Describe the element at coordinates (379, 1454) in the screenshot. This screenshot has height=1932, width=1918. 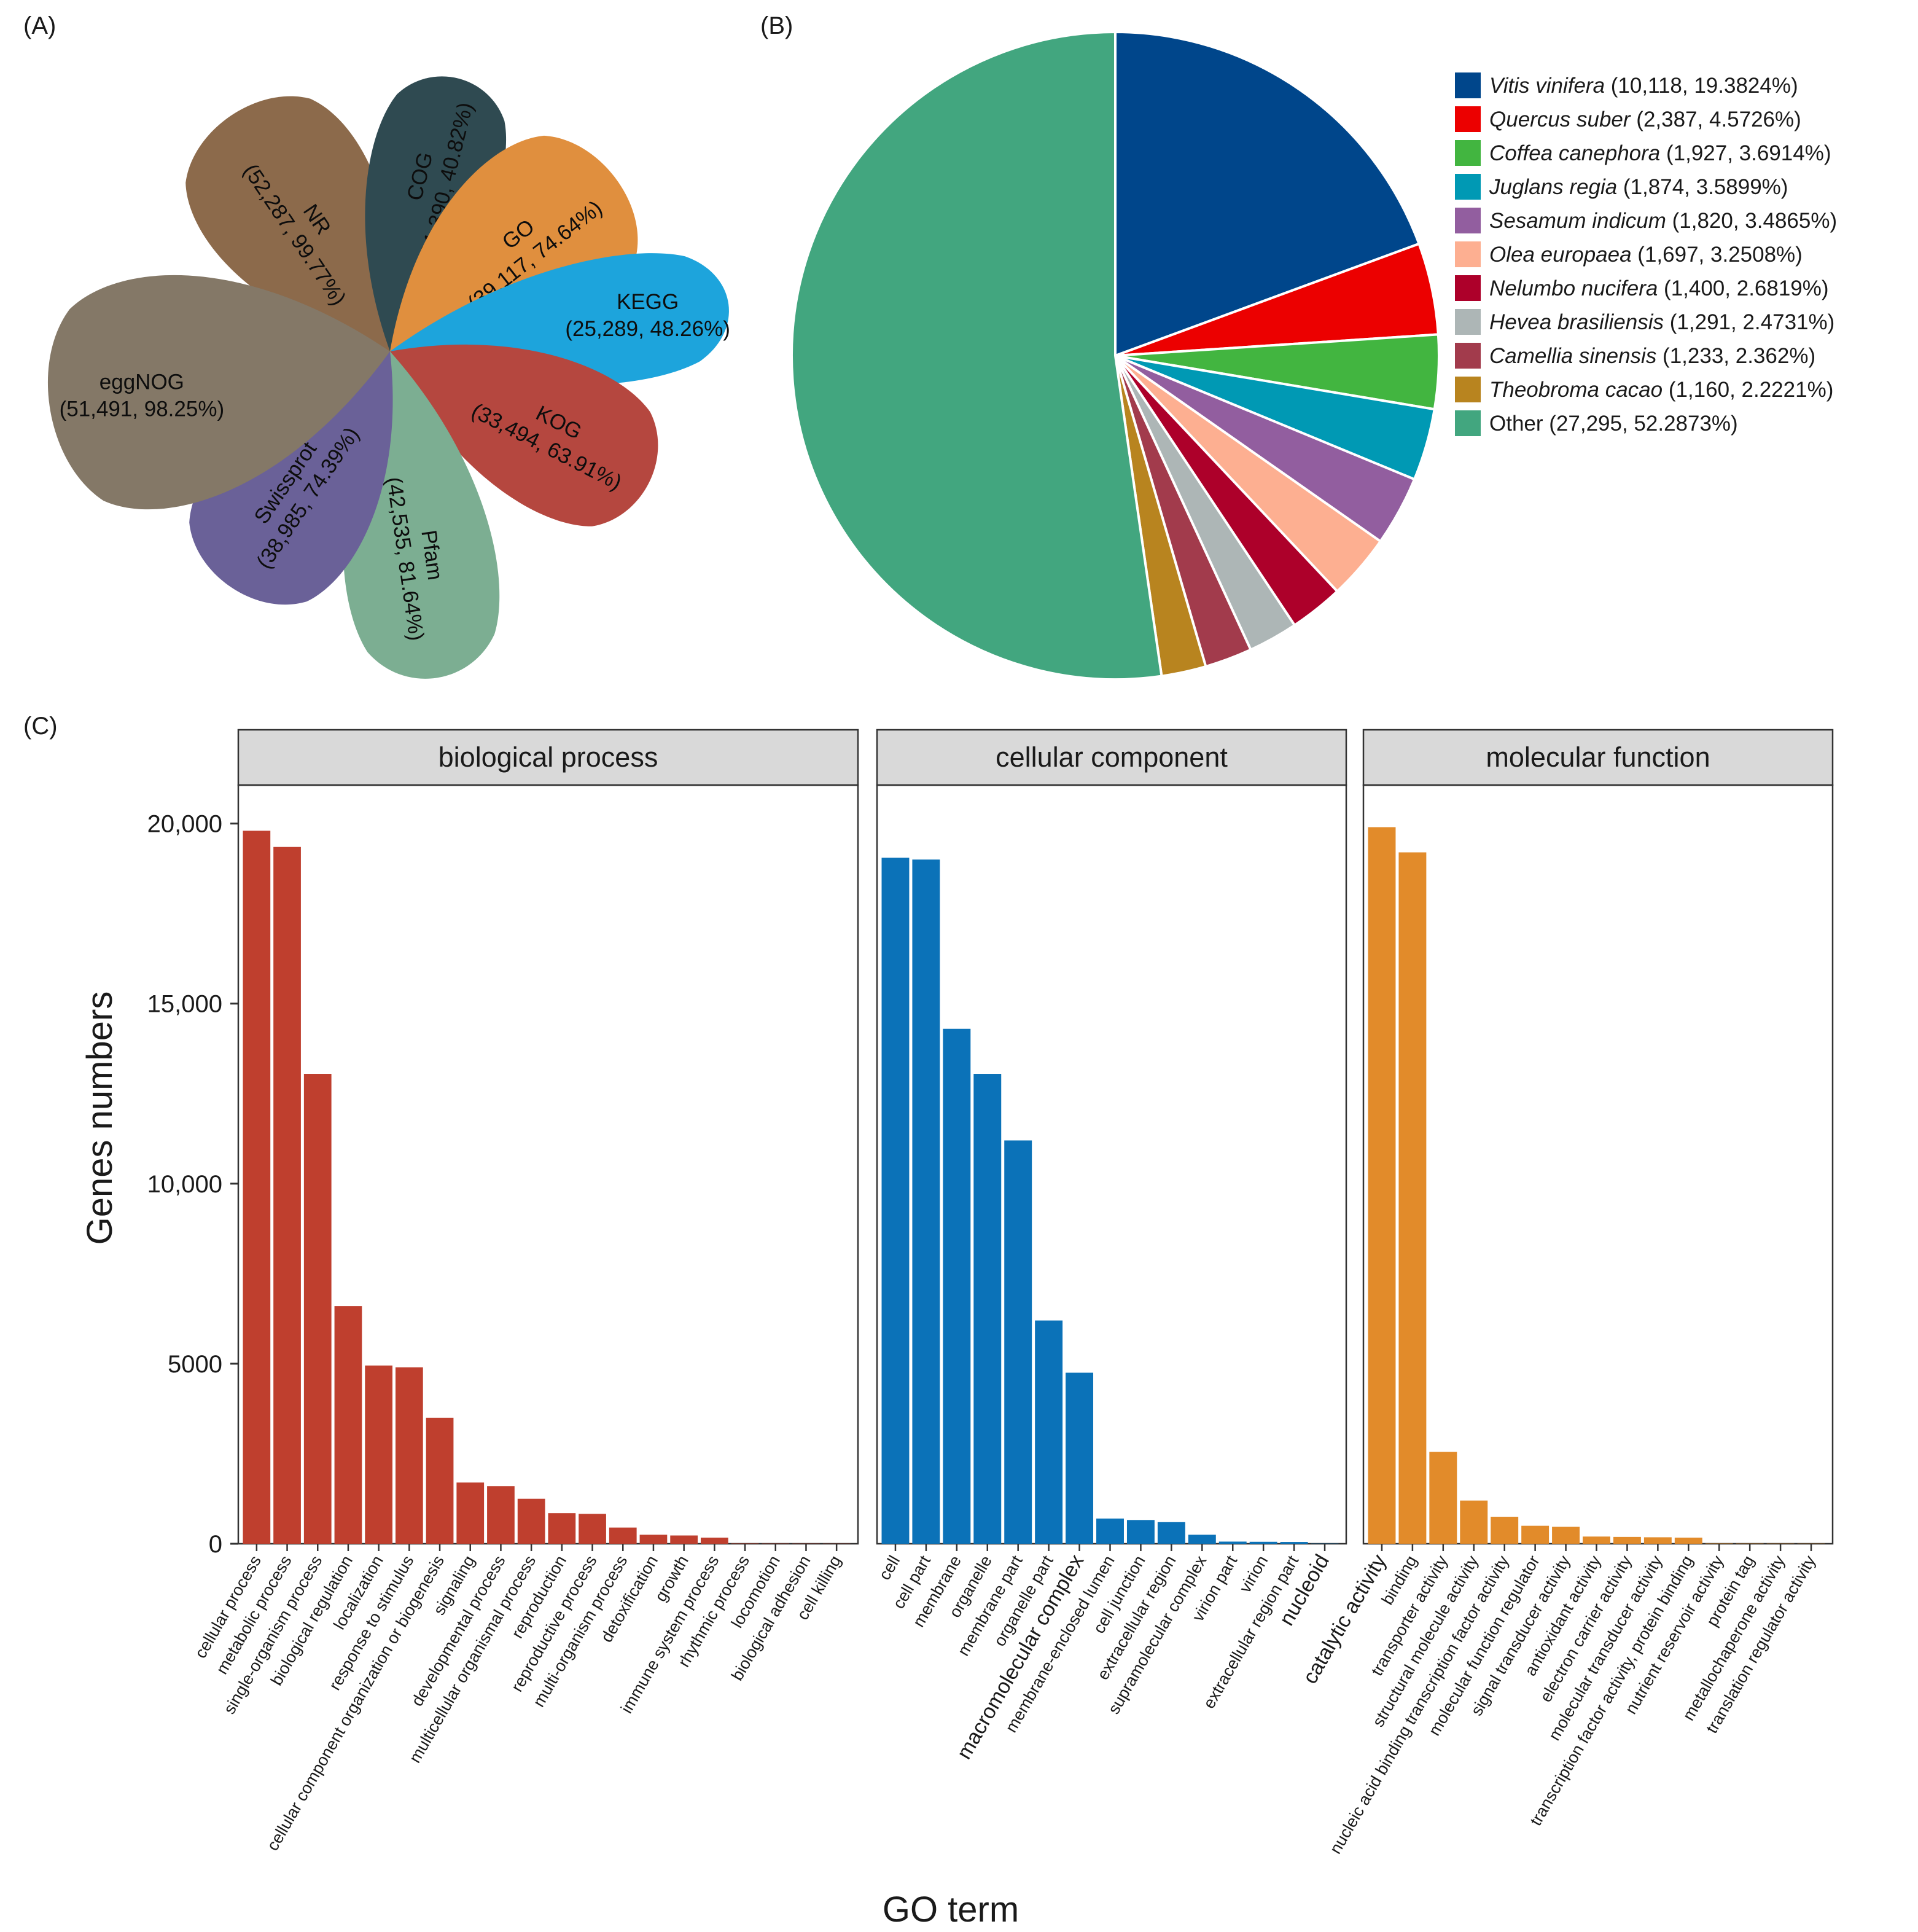
I see `bar-localization` at that location.